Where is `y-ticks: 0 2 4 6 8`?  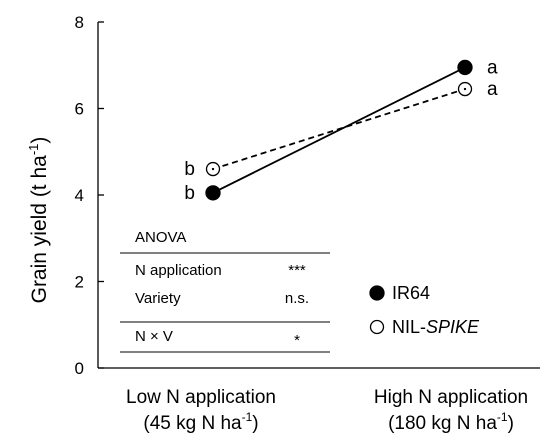 y-ticks: 0 2 4 6 8 is located at coordinates (89, 195).